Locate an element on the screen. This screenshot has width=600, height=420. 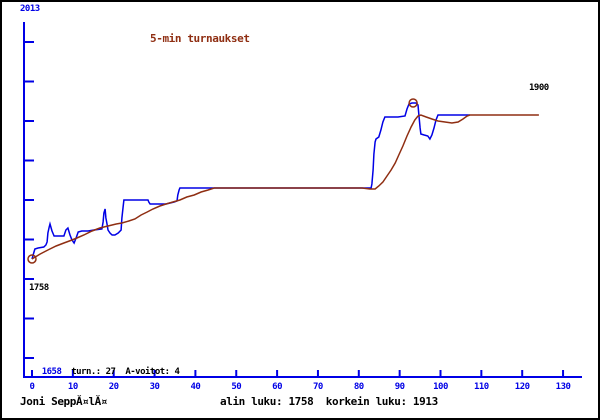
x-tick-label: 10 is located at coordinates (72, 387).